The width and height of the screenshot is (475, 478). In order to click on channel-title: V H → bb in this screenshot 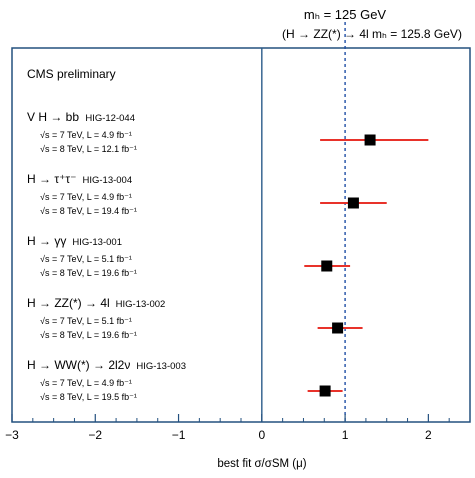, I will do `click(53, 117)`.